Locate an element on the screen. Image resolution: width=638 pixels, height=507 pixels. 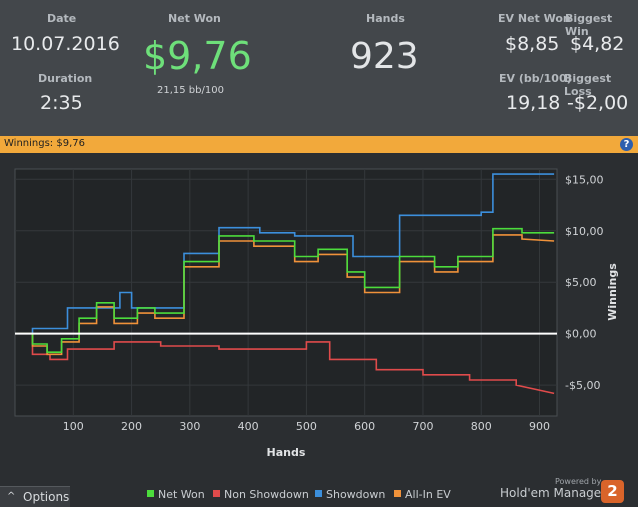
series-line-non-showdown is located at coordinates (285, 363).